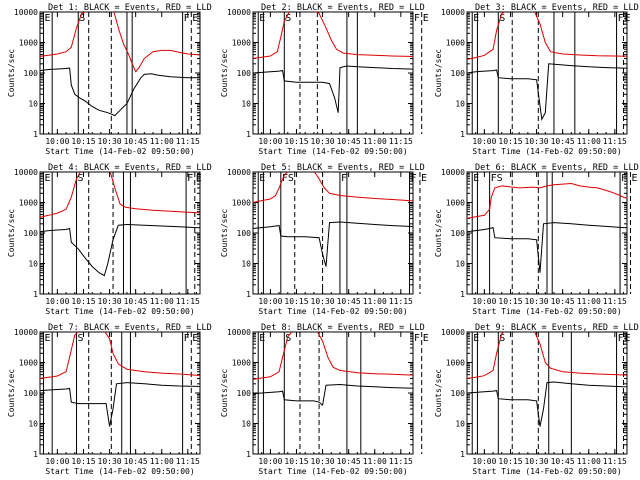  I want to click on interval-marker-label: FS, so click(497, 178).